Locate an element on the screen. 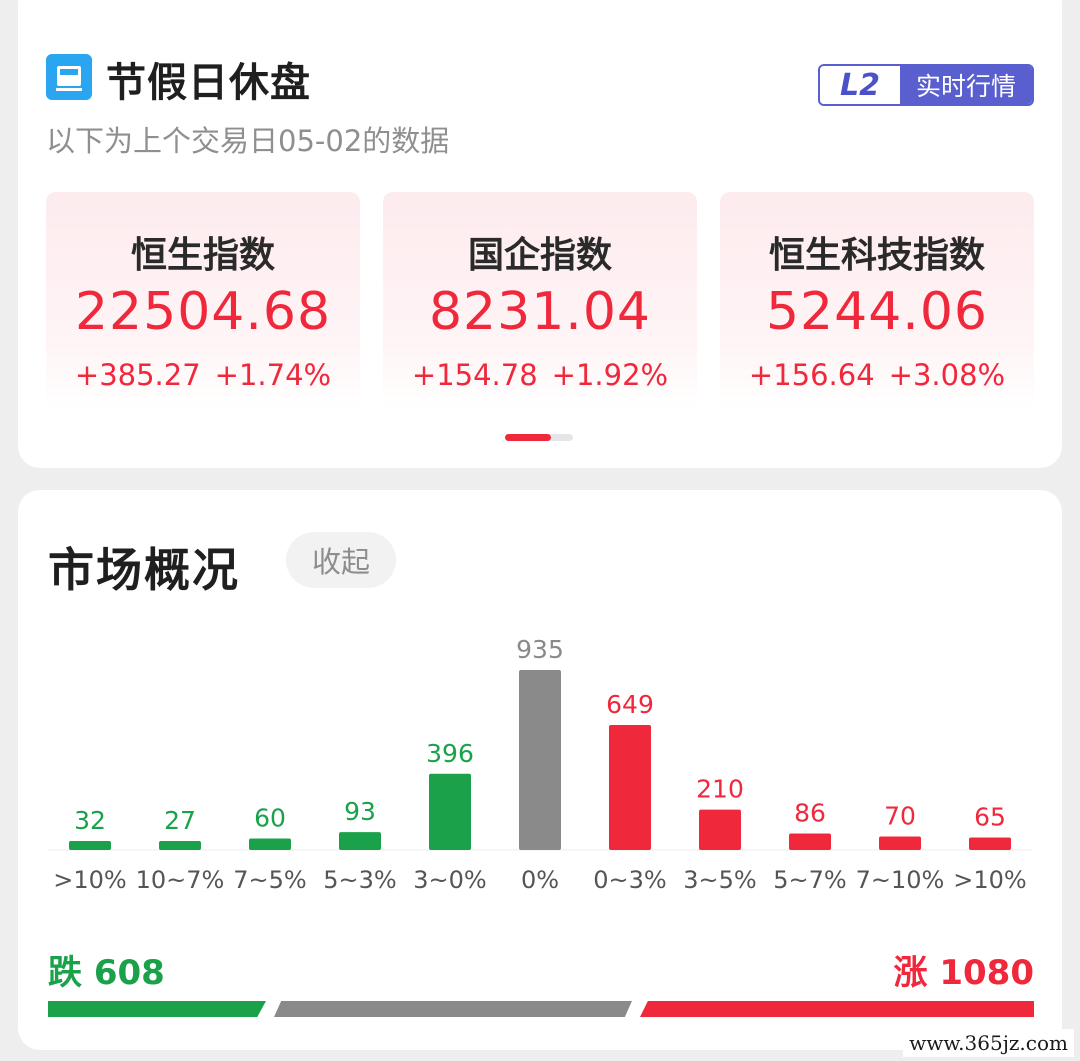  index-value: 8231.04 is located at coordinates (540, 312).